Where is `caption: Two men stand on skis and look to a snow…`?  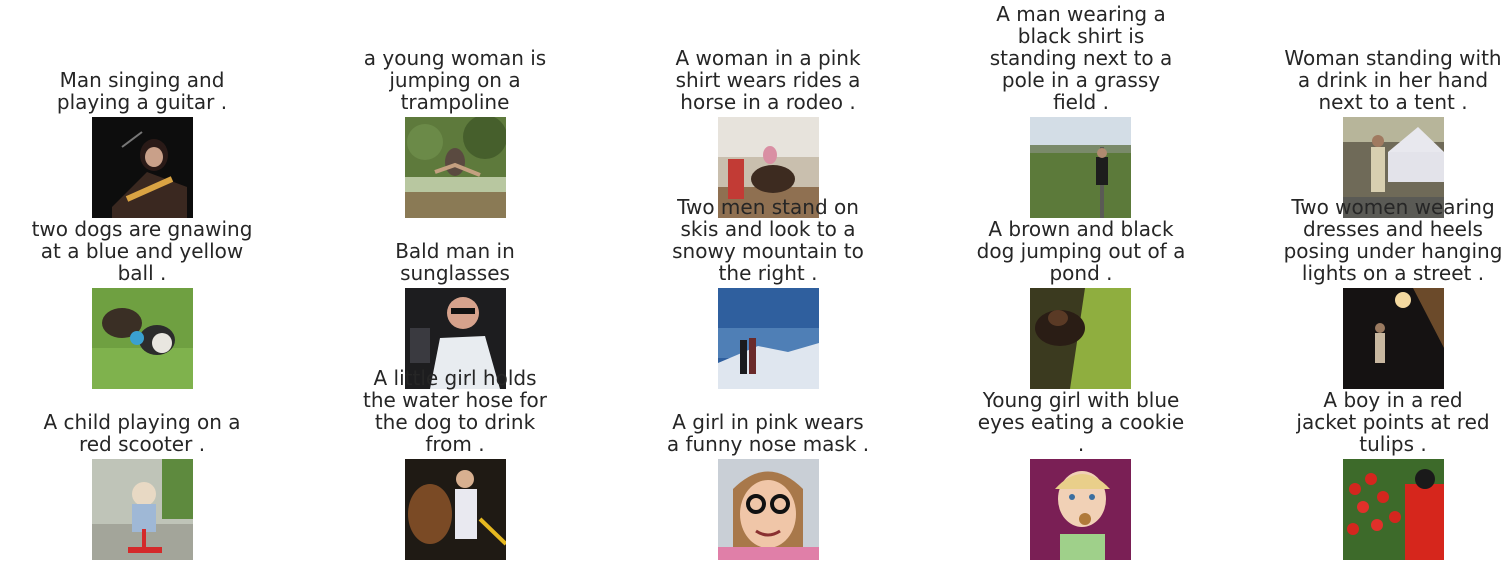 caption: Two men stand on skis and look to a snow… is located at coordinates (768, 240).